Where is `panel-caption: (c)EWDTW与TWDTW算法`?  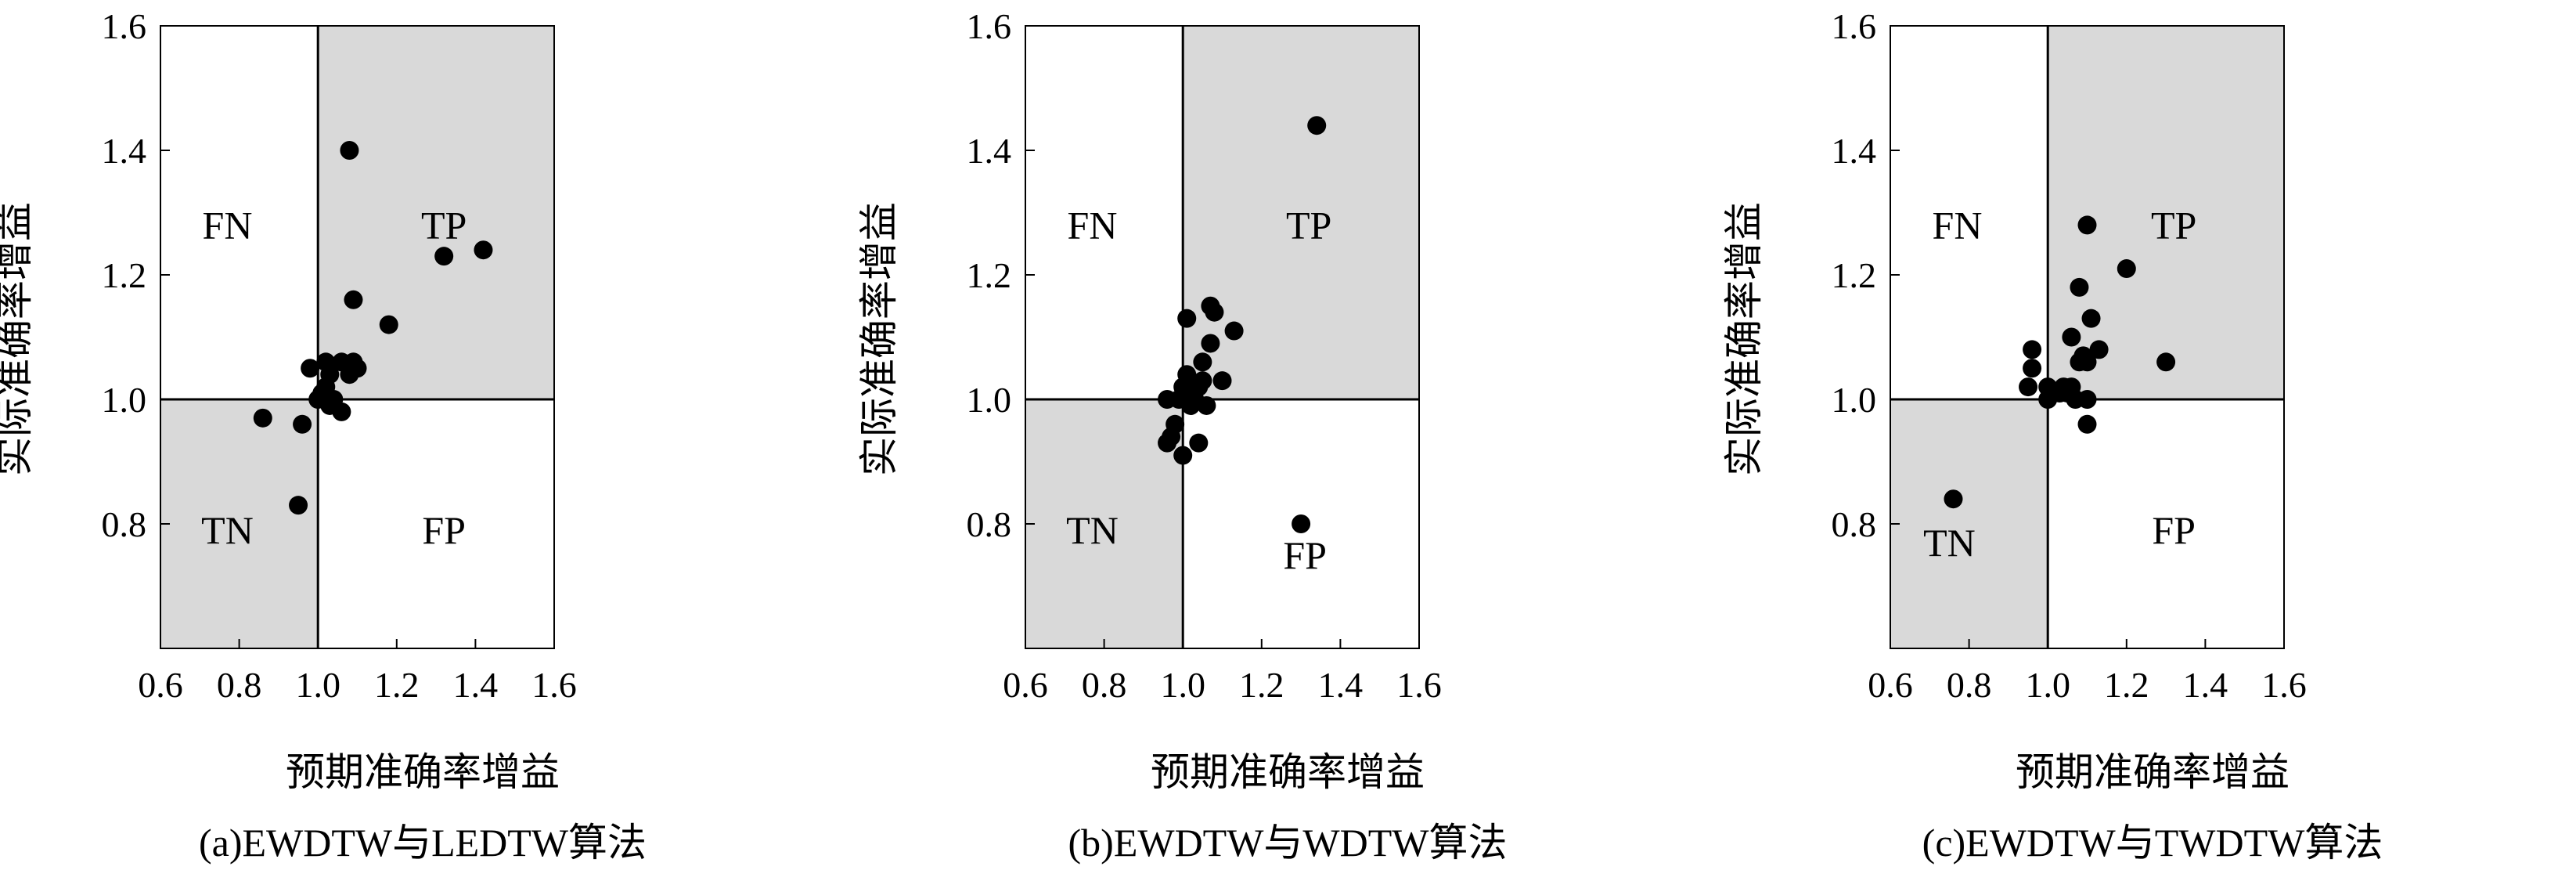 panel-caption: (c)EWDTW与TWDTW算法 is located at coordinates (2152, 843).